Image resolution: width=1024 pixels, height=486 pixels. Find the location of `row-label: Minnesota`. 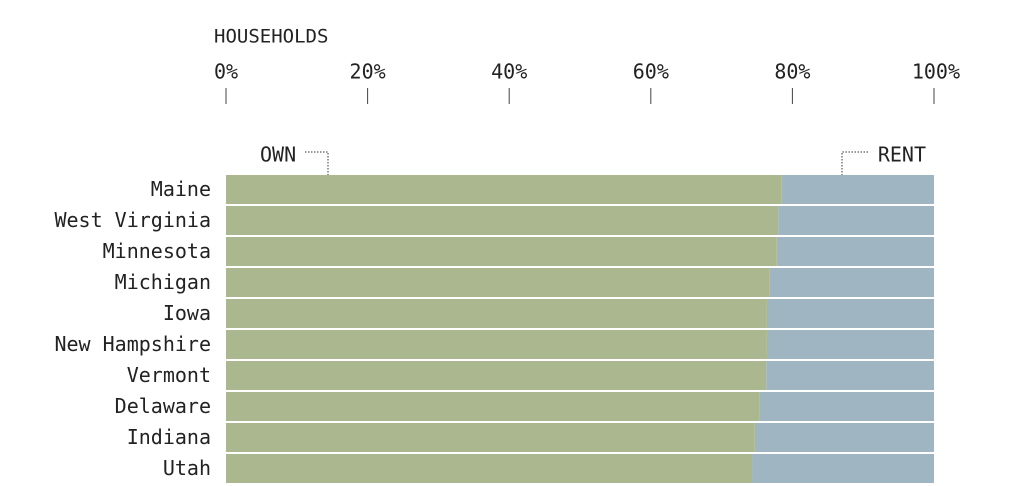

row-label: Minnesota is located at coordinates (157, 251).